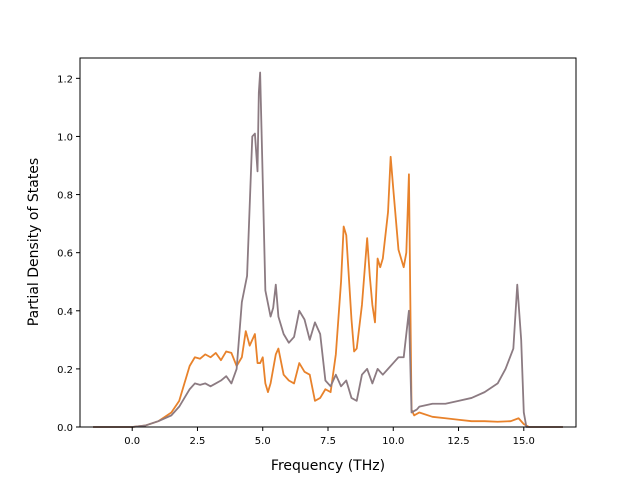 The height and width of the screenshot is (480, 640). I want to click on x-tick-label: 12.5, so click(458, 441).